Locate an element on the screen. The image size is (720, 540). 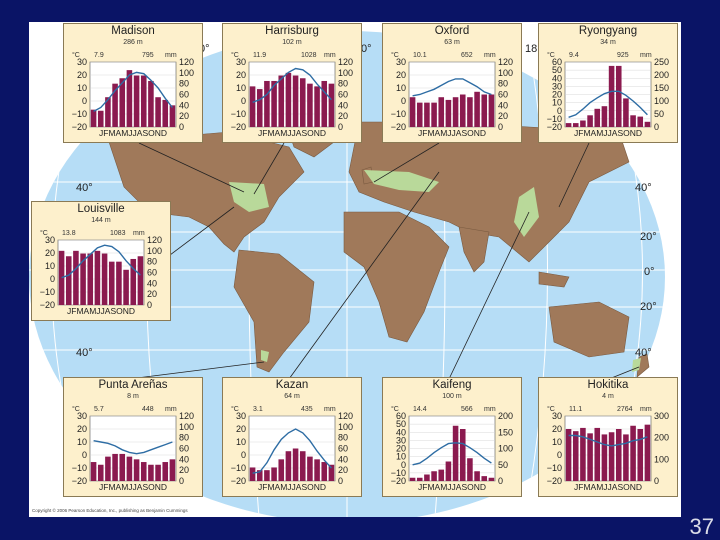
header-mean-temp: 10.1 is located at coordinates (420, 55).